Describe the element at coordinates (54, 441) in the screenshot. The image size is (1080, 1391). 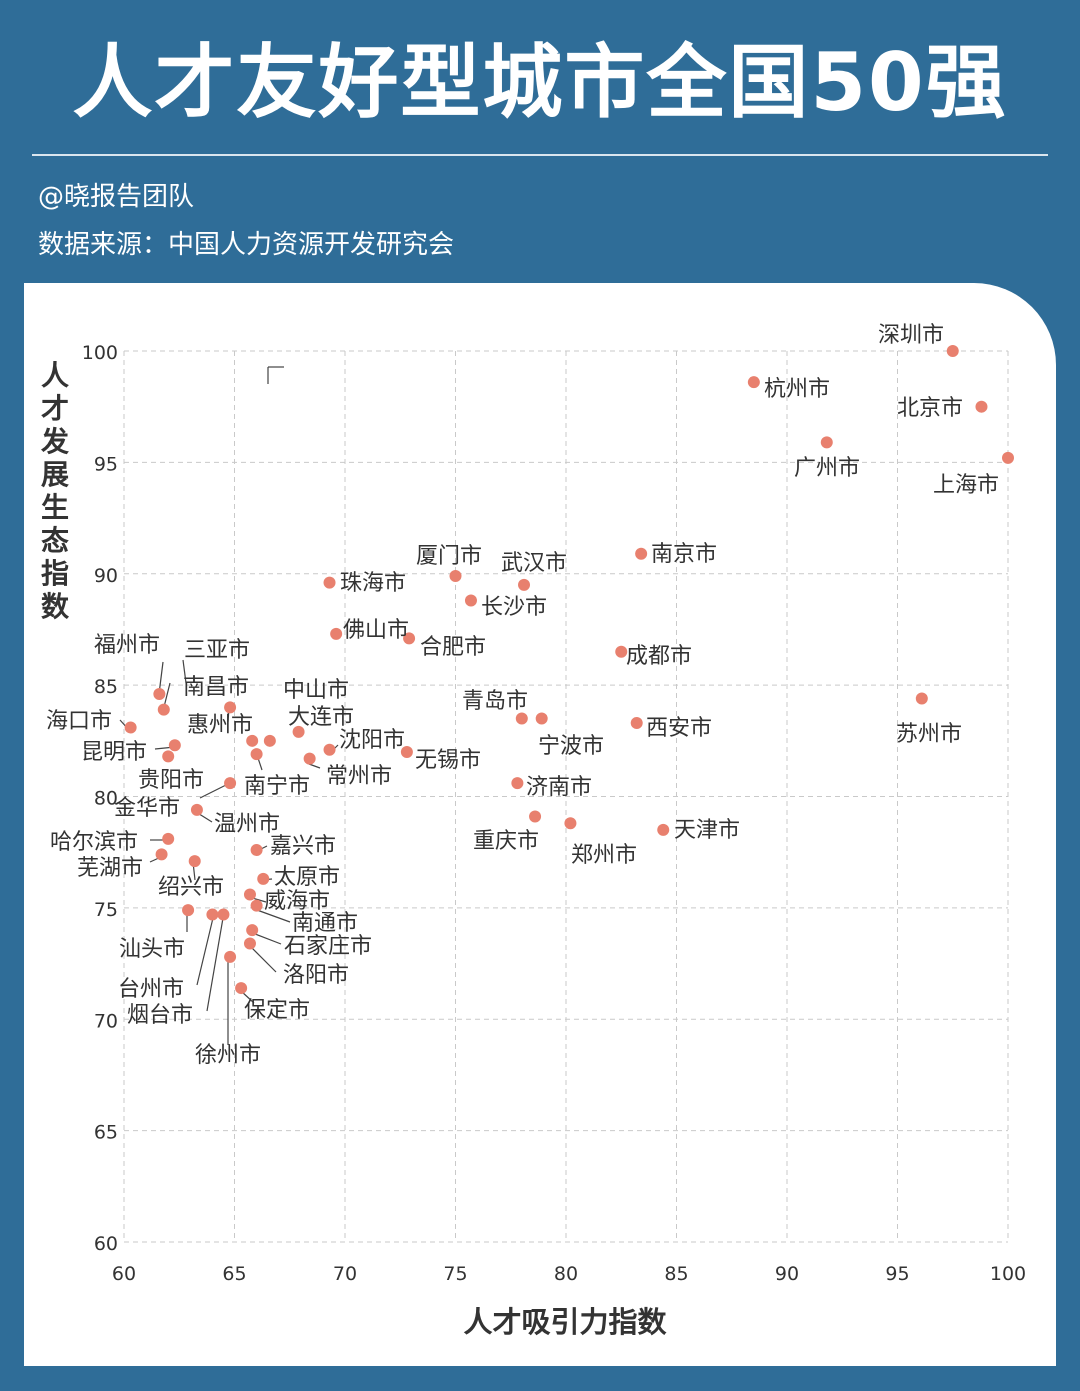
I see `y-axis-label-char: 发` at that location.